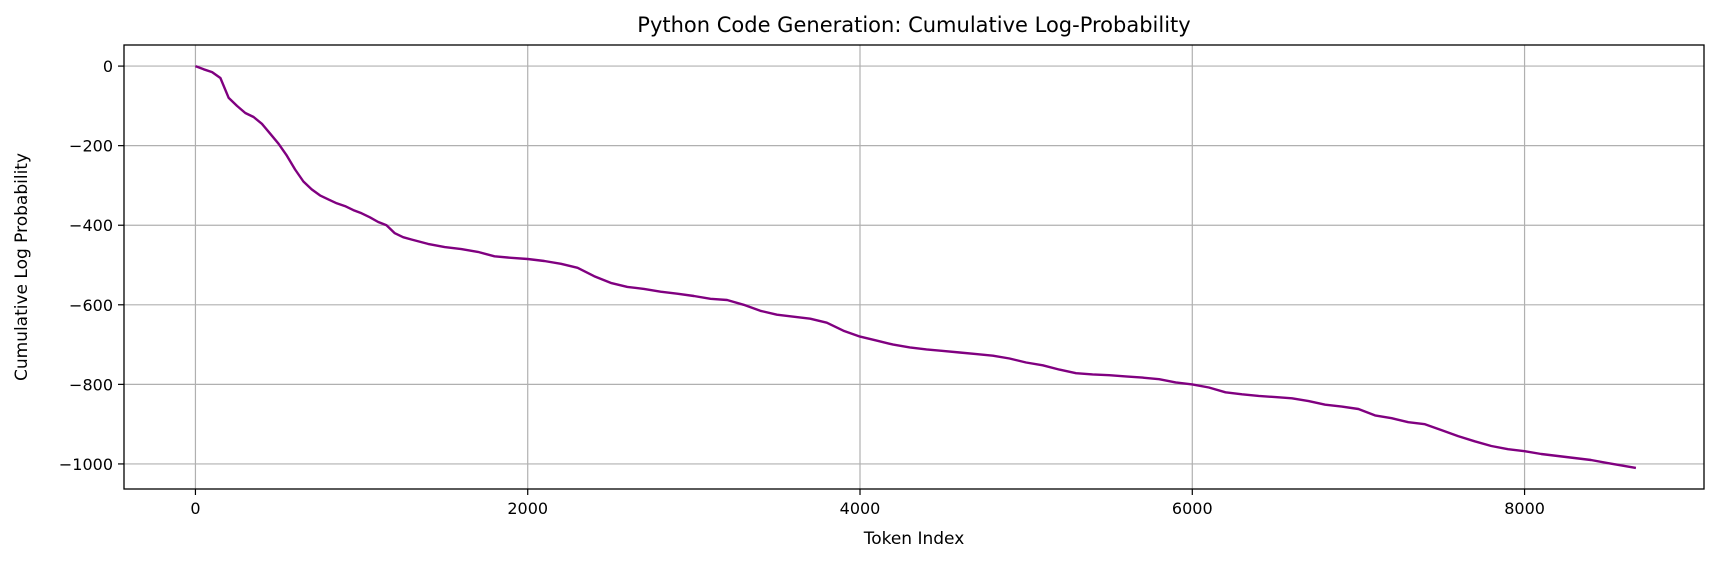 This screenshot has width=1713, height=561. Describe the element at coordinates (527, 508) in the screenshot. I see `x-tick-label: 2000` at that location.